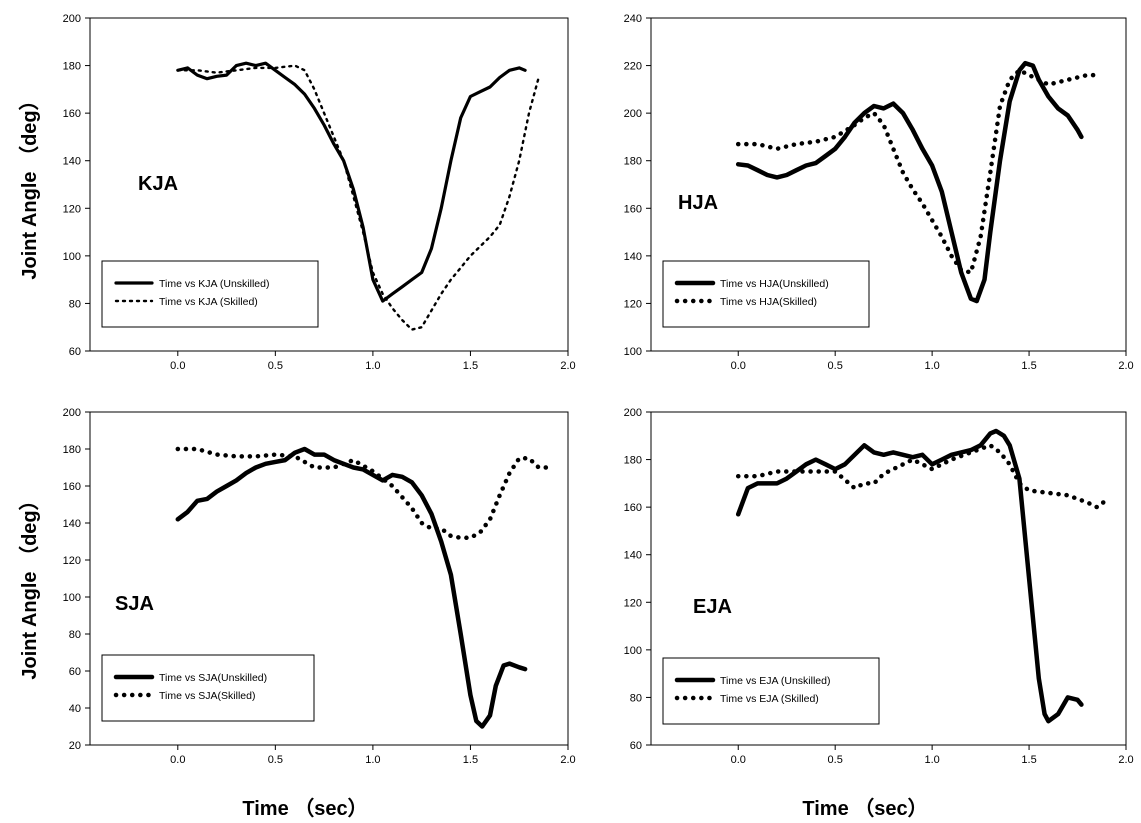  I want to click on legend-entry-label: Time vs EJA (Skilled), so click(769, 699).